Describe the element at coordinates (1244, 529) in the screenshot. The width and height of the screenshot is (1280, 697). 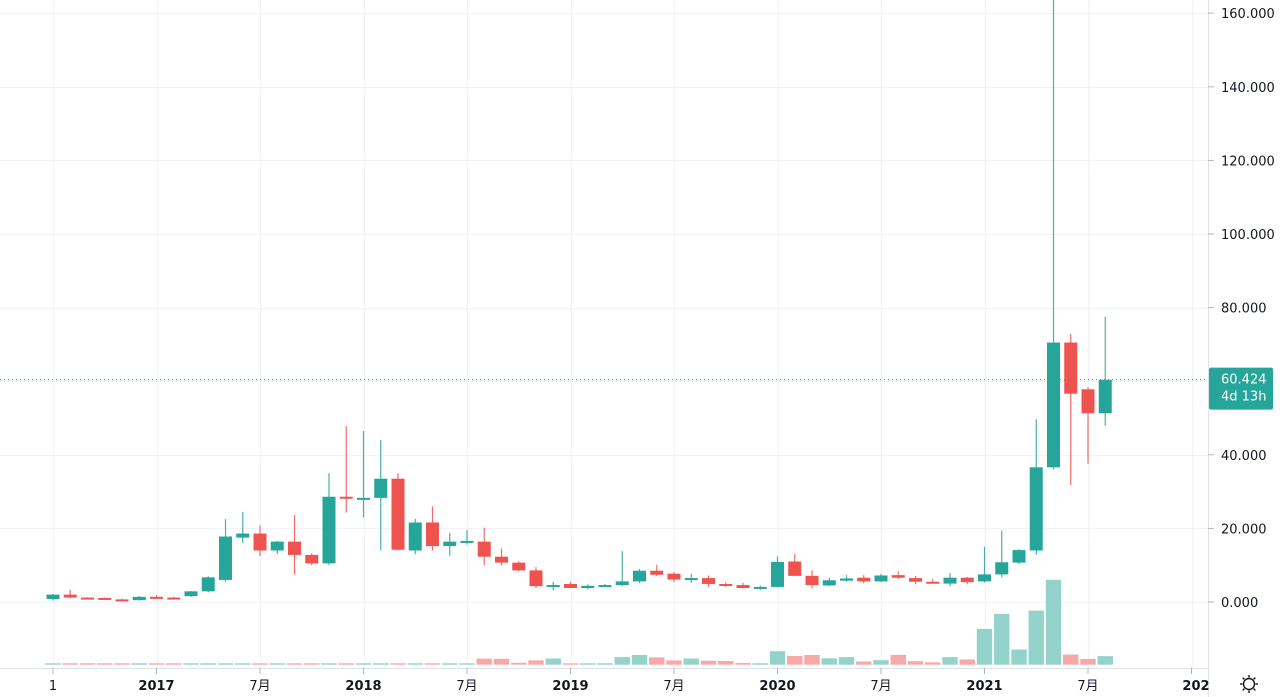
I see `price-axis-label: 20.000` at that location.